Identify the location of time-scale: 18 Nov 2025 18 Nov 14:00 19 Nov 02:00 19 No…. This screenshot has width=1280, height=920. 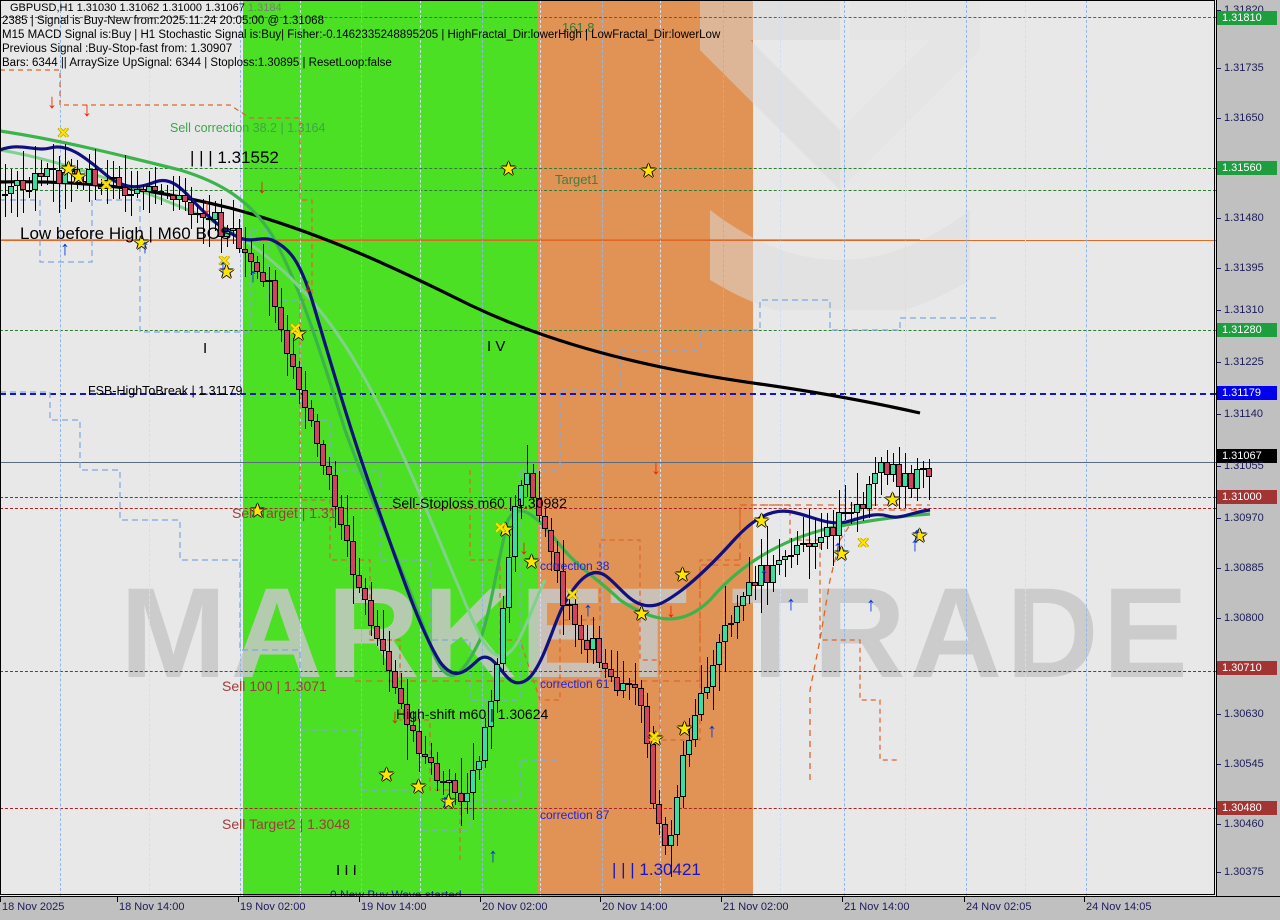
(640, 908).